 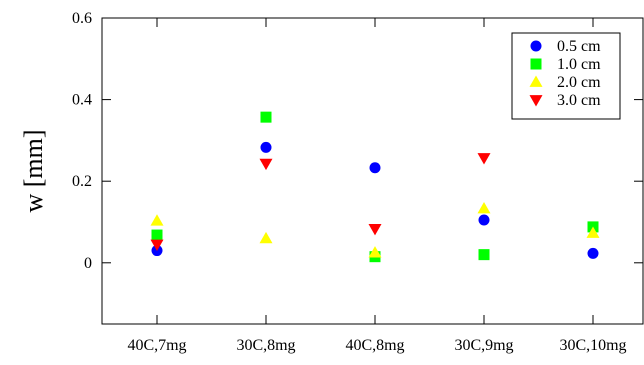 What do you see at coordinates (579, 100) in the screenshot?
I see `legend-label: 3.0 cm` at bounding box center [579, 100].